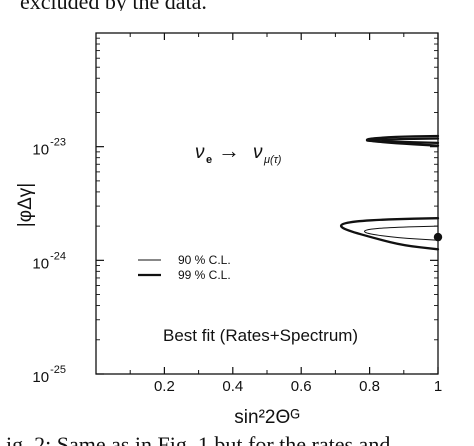 Image resolution: width=474 pixels, height=446 pixels. Describe the element at coordinates (266, 417) in the screenshot. I see `x-axis-label: sin²2Θᴳ` at that location.